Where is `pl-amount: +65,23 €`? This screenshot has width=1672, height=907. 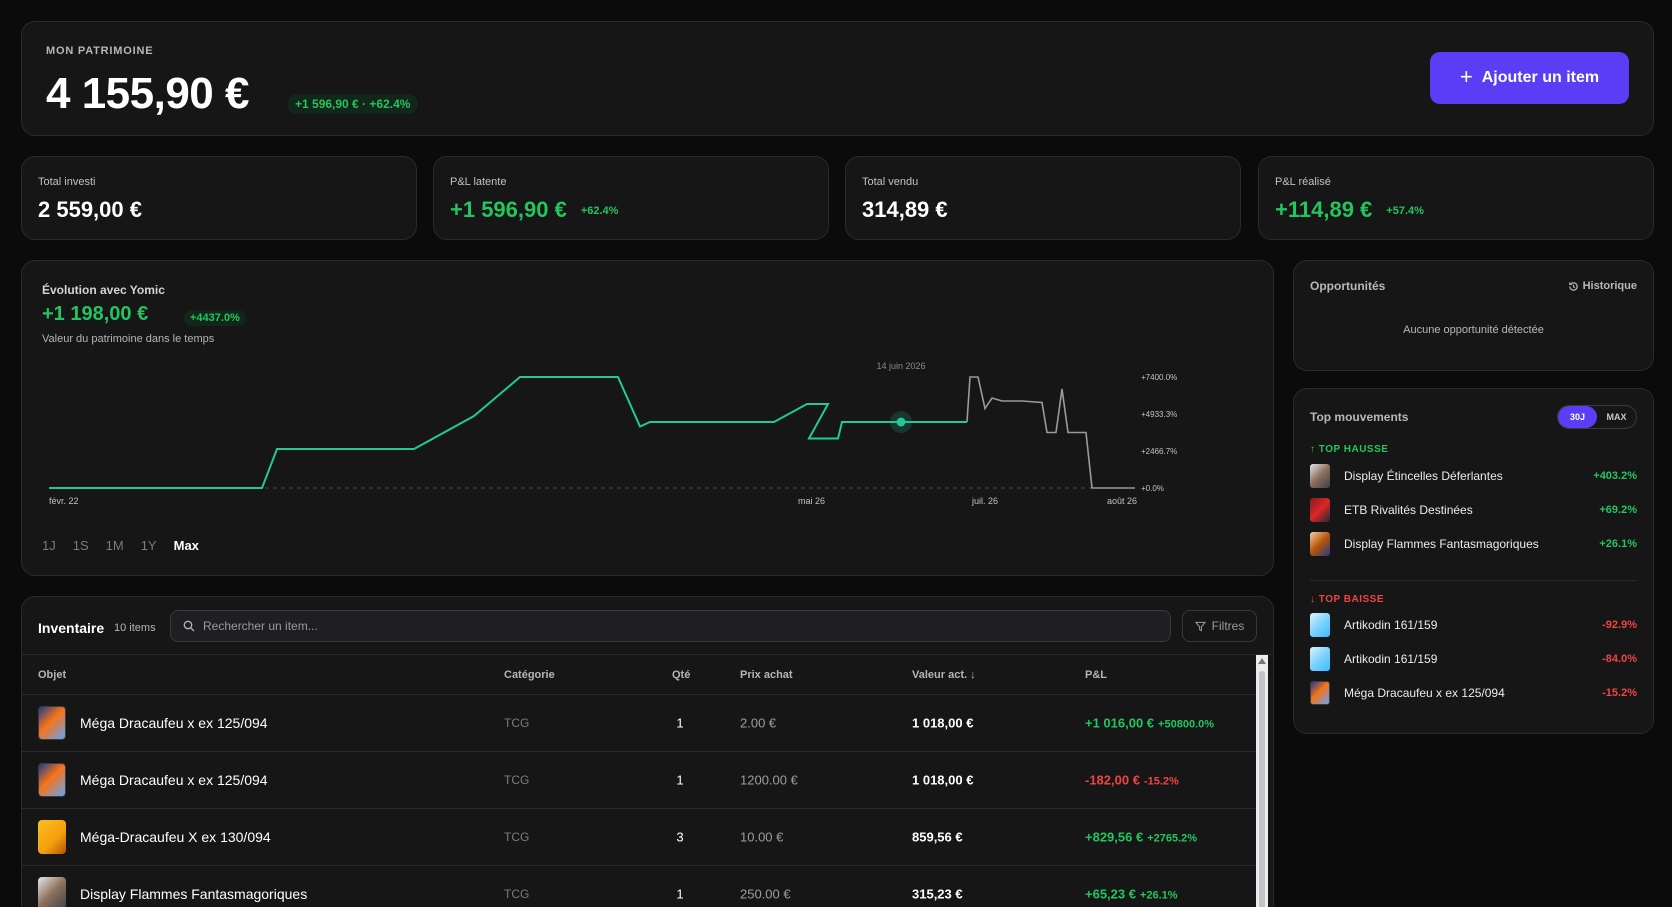
pl-amount: +65,23 € is located at coordinates (1110, 894).